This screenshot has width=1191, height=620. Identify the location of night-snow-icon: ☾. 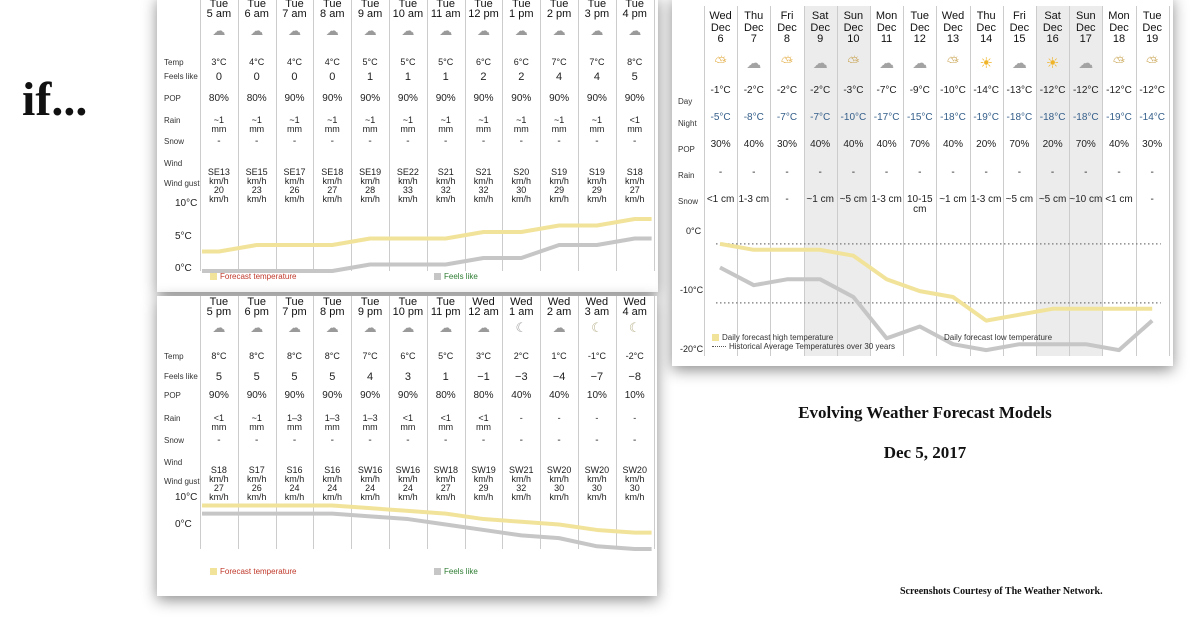
(521, 327).